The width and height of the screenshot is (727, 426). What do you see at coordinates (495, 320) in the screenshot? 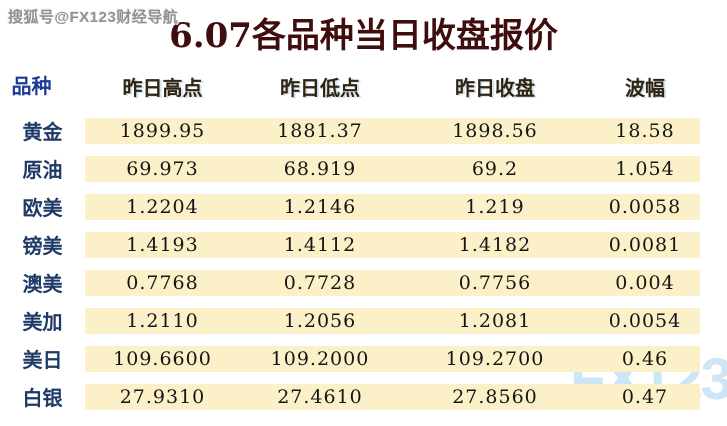
I see `prev-close-value: 1.2081` at bounding box center [495, 320].